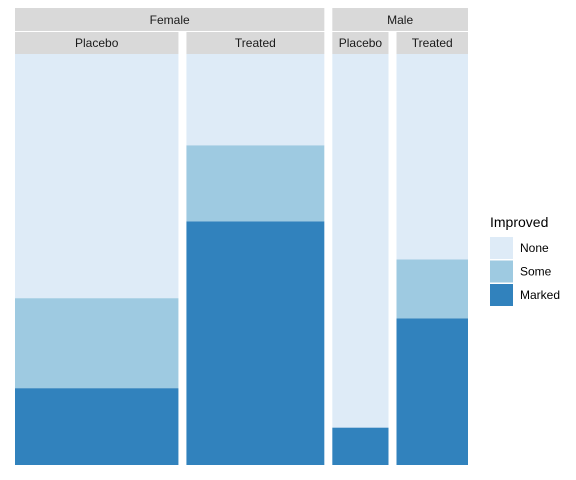  I want to click on legend-key-none, so click(501, 248).